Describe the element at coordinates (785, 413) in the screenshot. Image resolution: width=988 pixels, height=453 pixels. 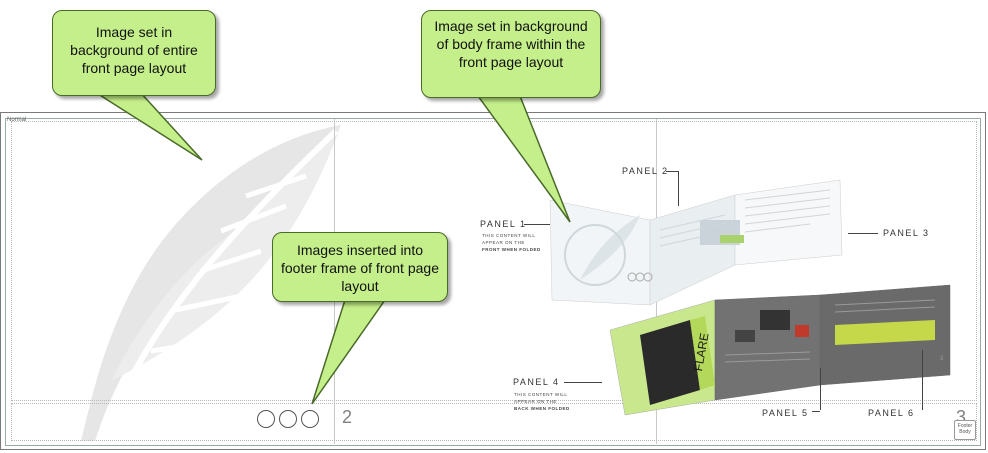
I see `panel-5-label: PANEL 5` at that location.